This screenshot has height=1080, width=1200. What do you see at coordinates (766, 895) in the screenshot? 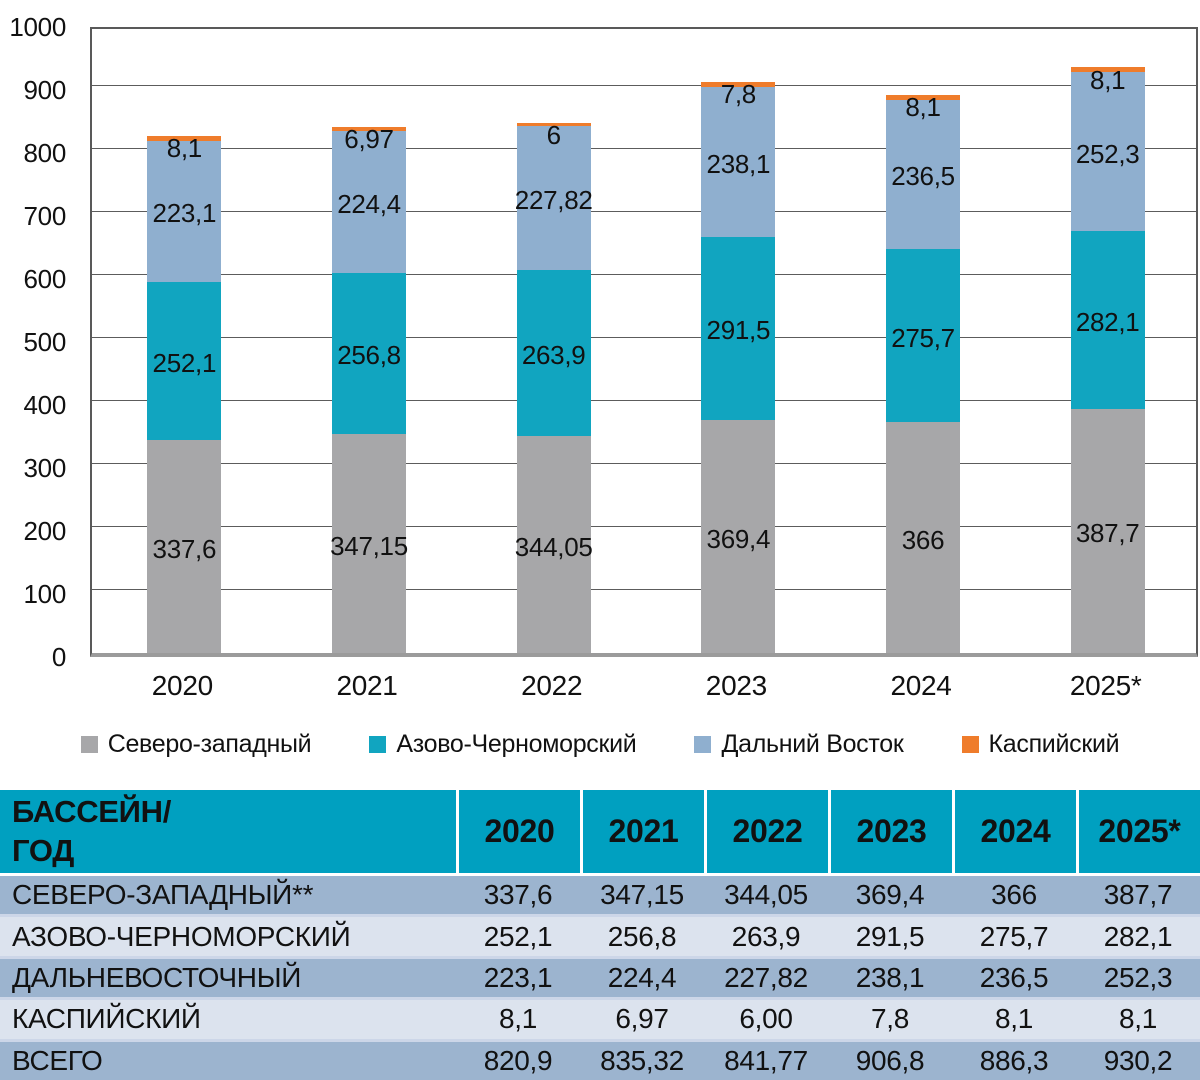
I see `value-cell: 344,05` at bounding box center [766, 895].